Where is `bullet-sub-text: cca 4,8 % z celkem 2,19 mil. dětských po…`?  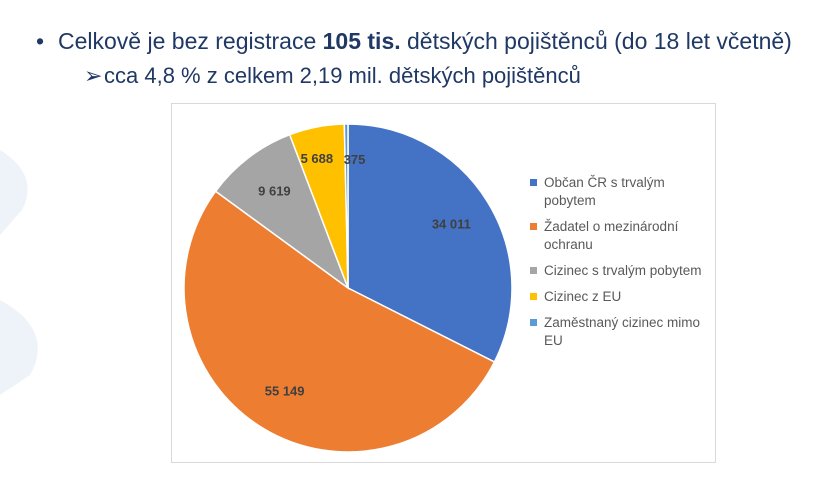
bullet-sub-text: cca 4,8 % z celkem 2,19 mil. dětských po… is located at coordinates (342, 75).